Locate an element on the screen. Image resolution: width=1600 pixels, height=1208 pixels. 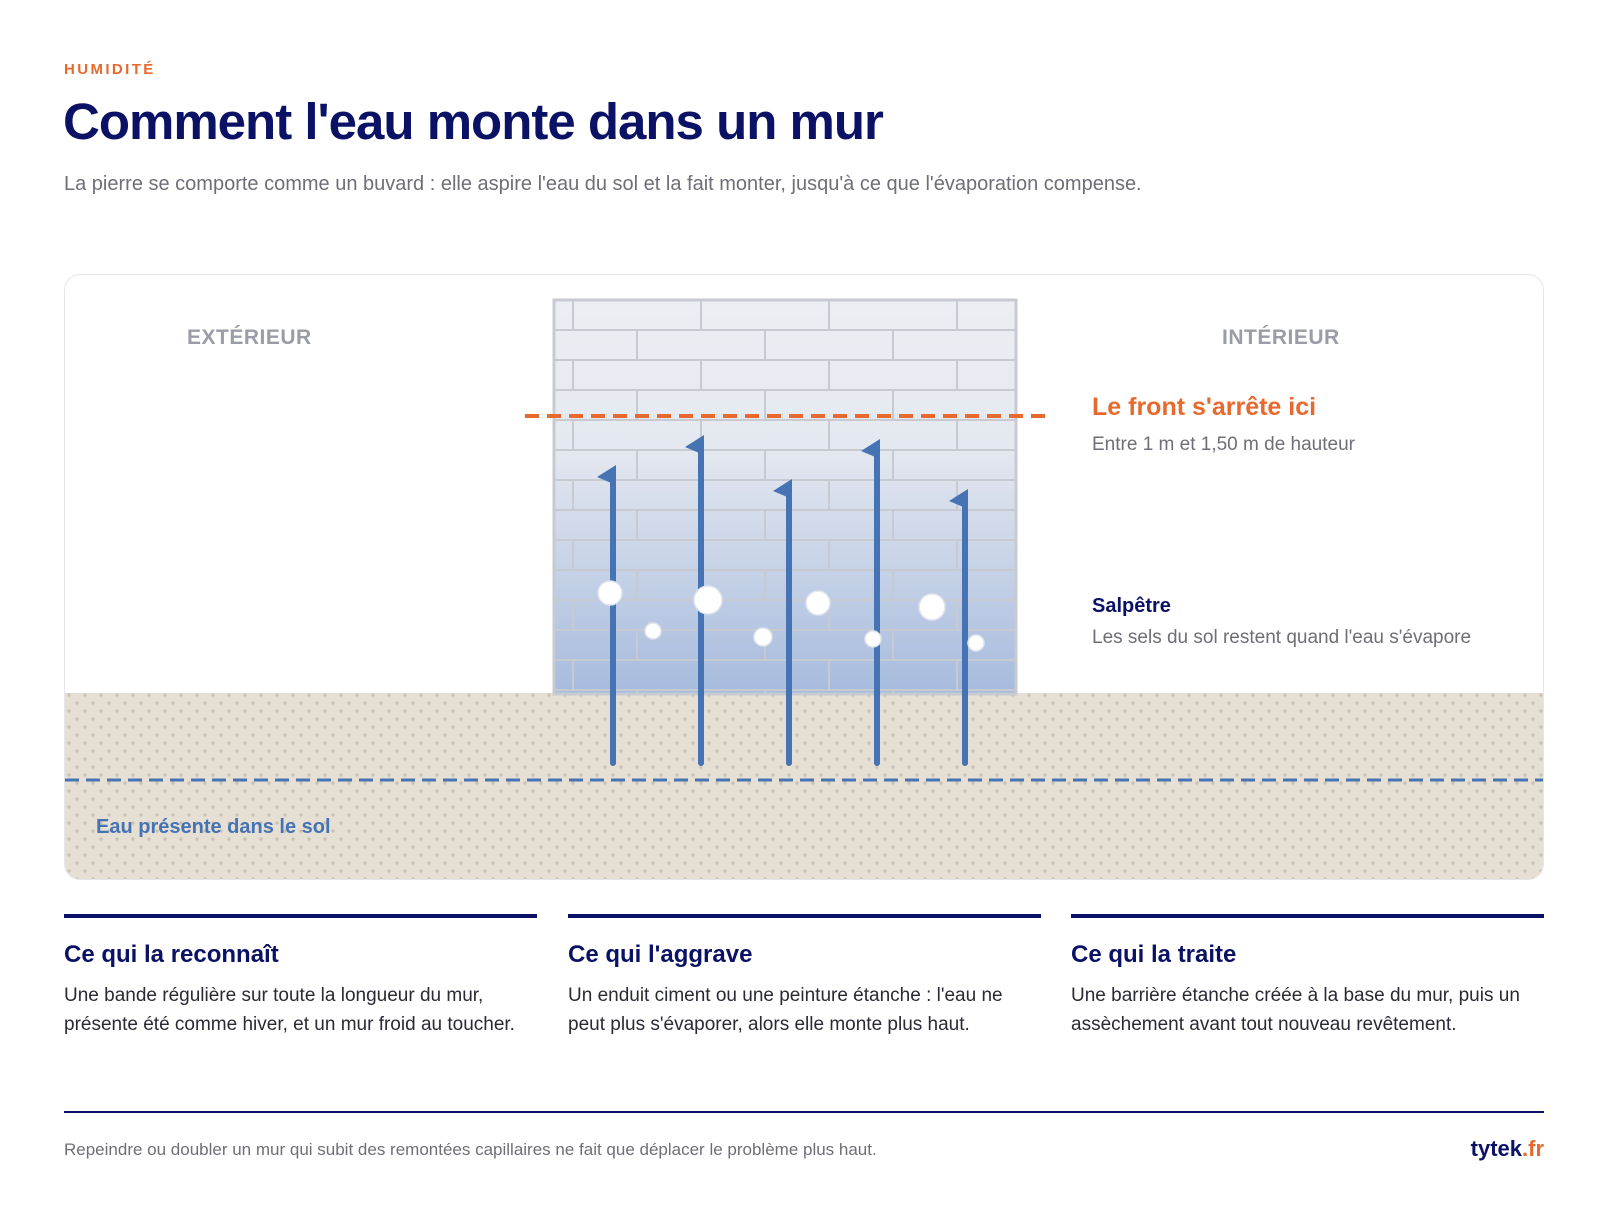
stone-wall is located at coordinates (785, 497).